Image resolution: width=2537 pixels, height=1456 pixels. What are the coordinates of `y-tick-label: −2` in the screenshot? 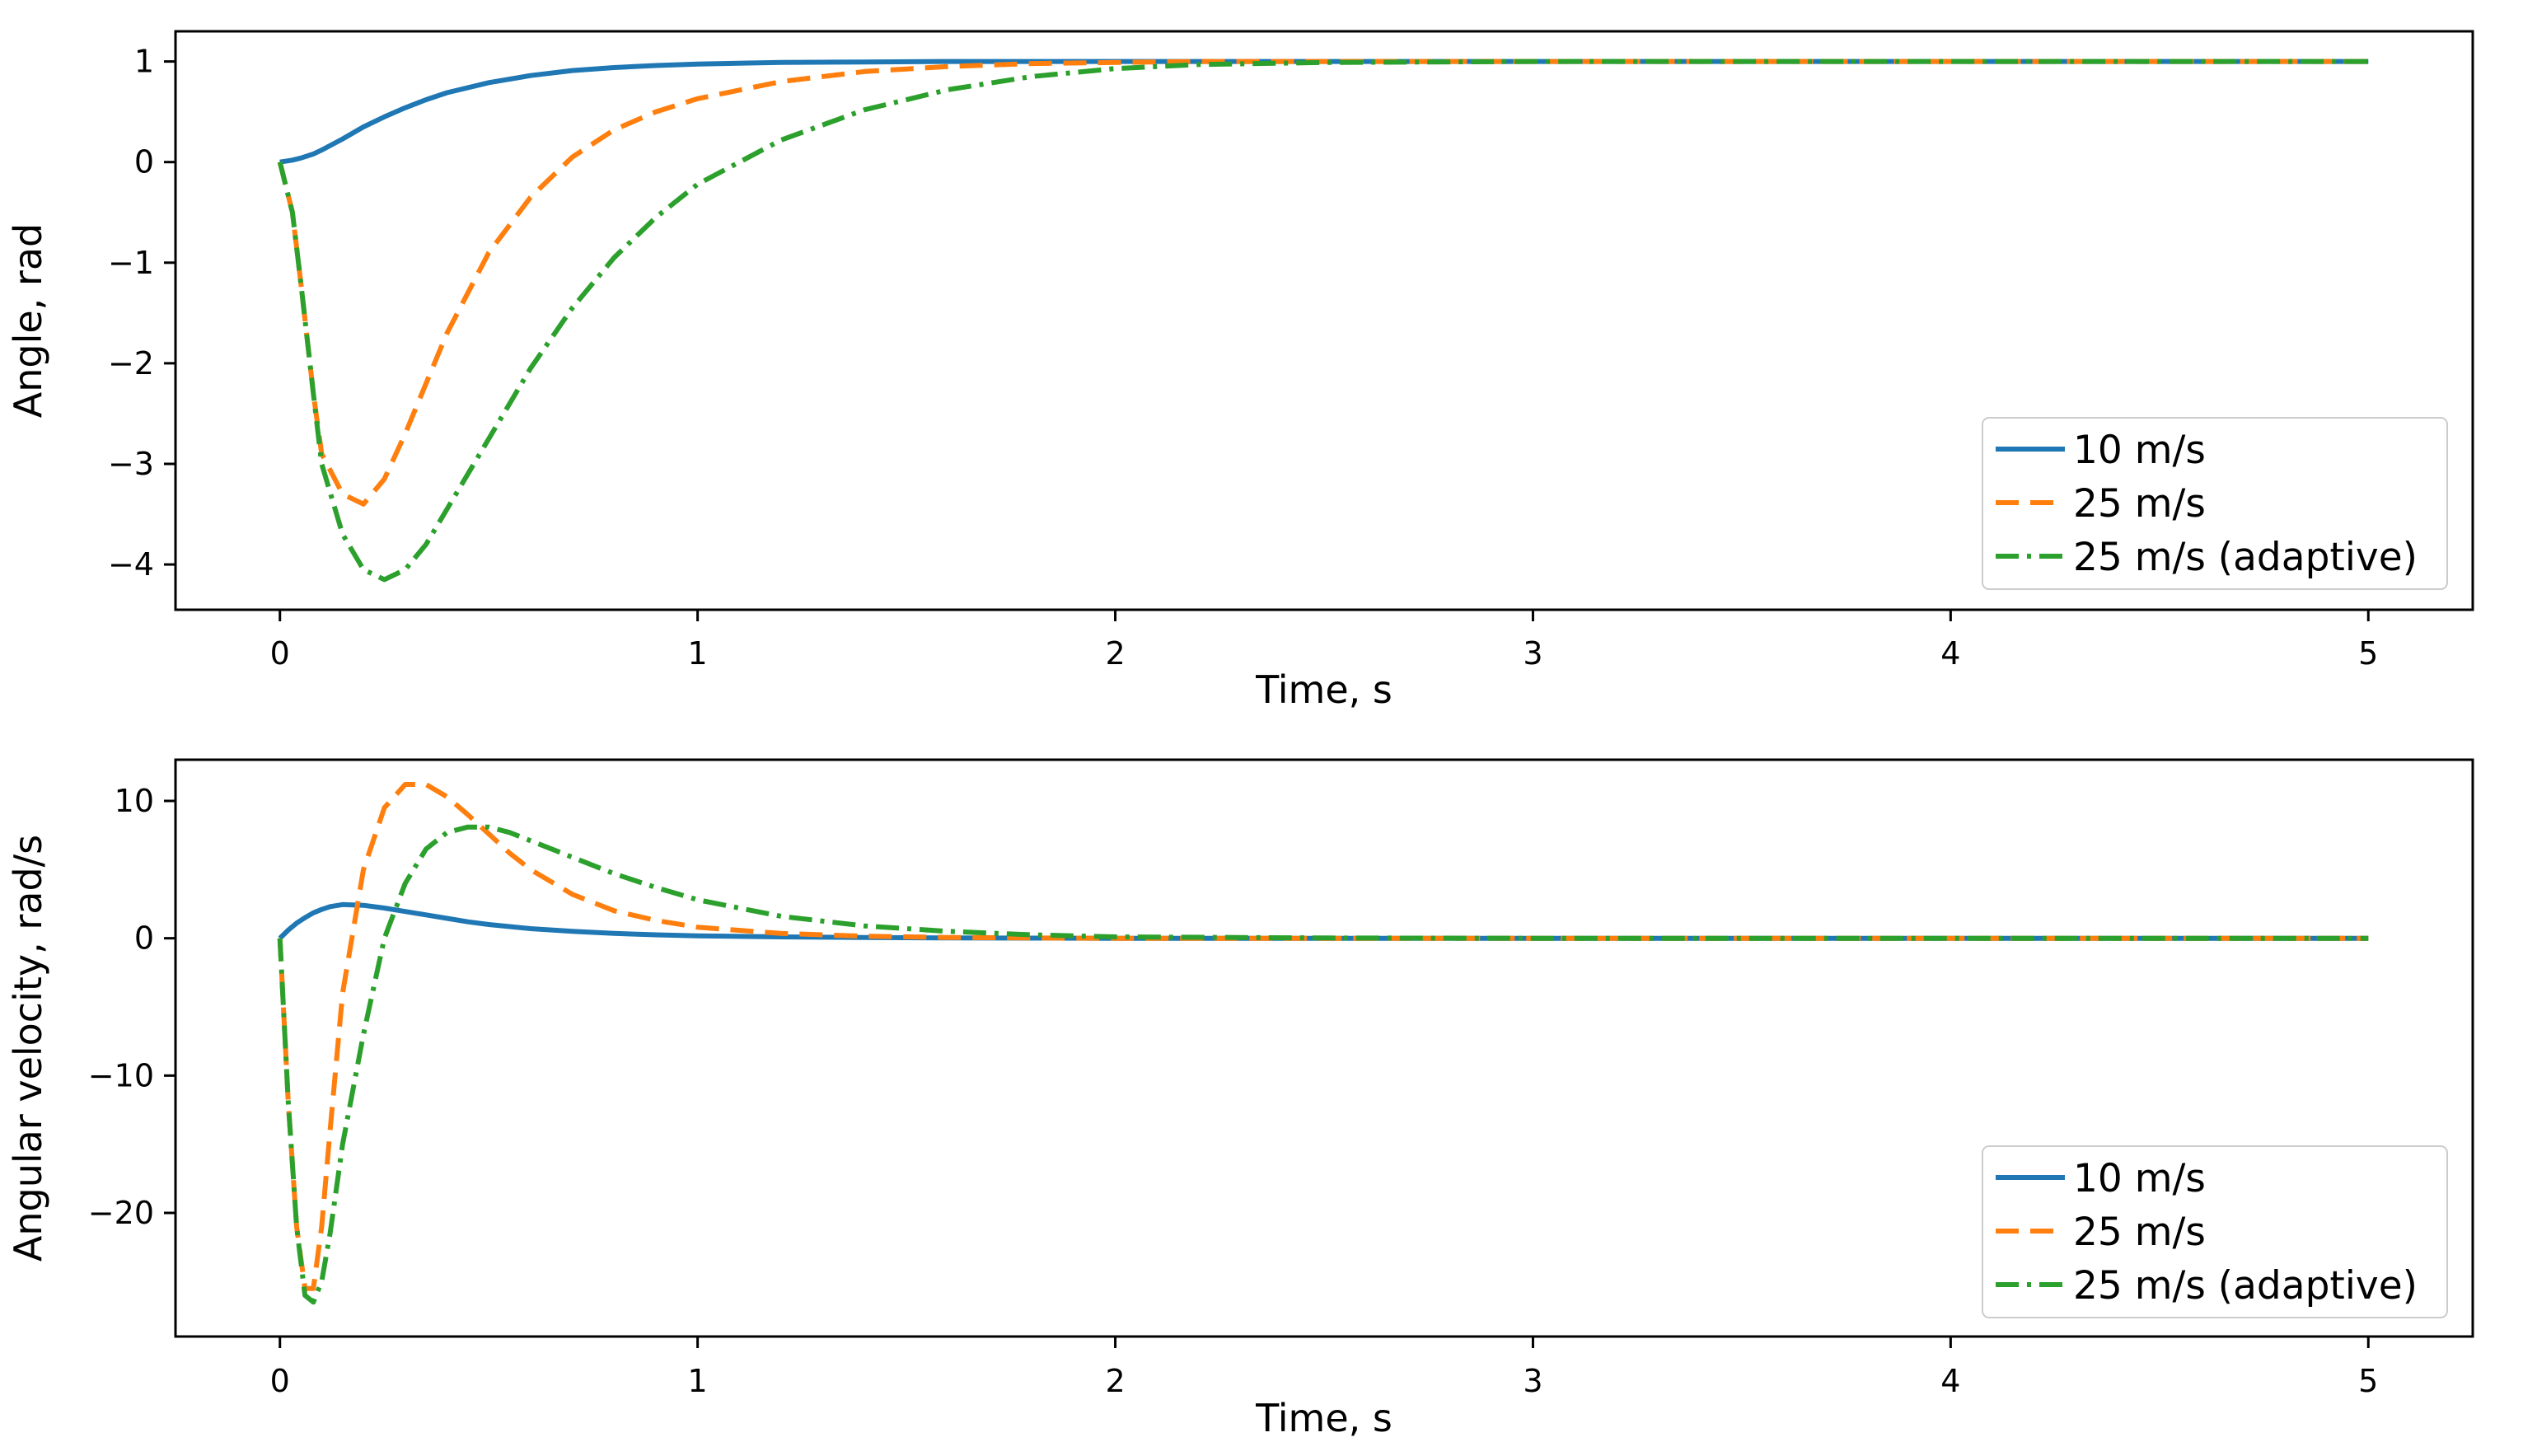 It's located at (131, 363).